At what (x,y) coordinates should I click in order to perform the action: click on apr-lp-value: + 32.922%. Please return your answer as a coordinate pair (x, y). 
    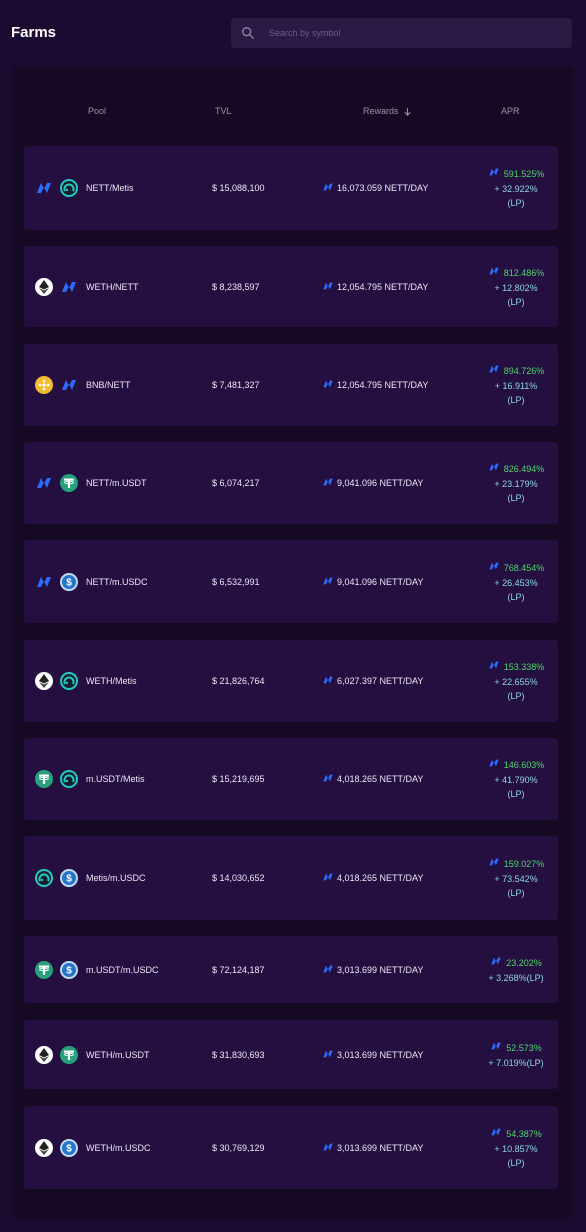
    Looking at the image, I should click on (516, 189).